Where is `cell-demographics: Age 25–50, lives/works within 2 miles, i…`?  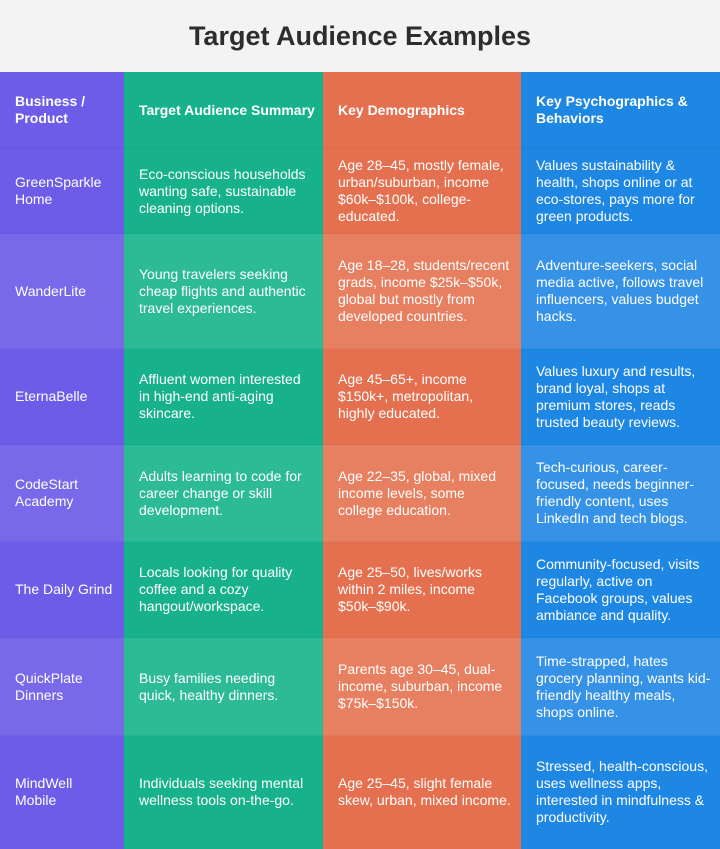 cell-demographics: Age 25–50, lives/works within 2 miles, i… is located at coordinates (422, 589).